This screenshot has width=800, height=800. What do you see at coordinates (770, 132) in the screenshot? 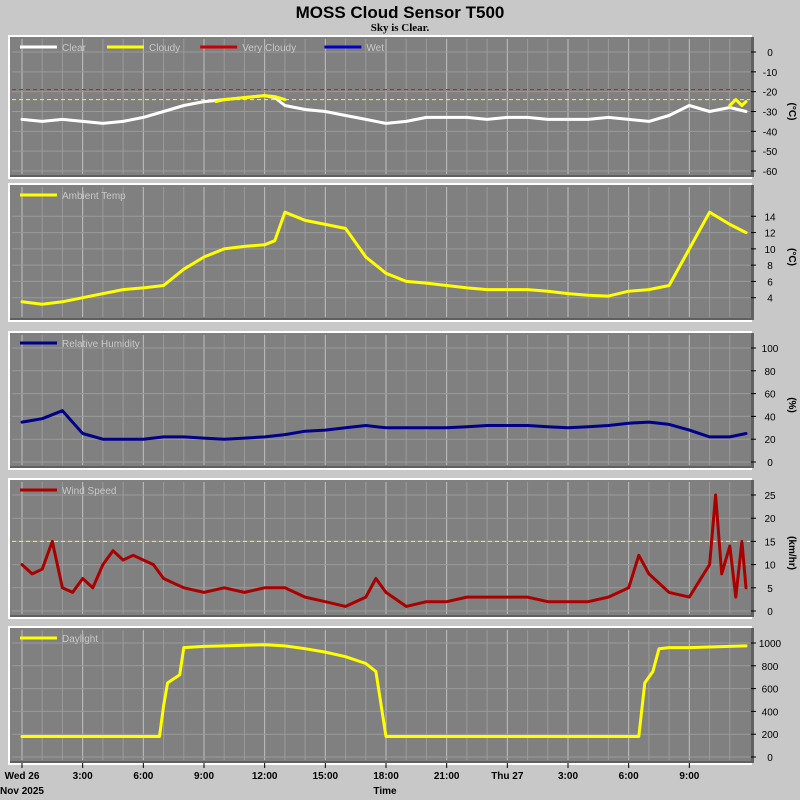
I see `y-tick-label: -40` at bounding box center [770, 132].